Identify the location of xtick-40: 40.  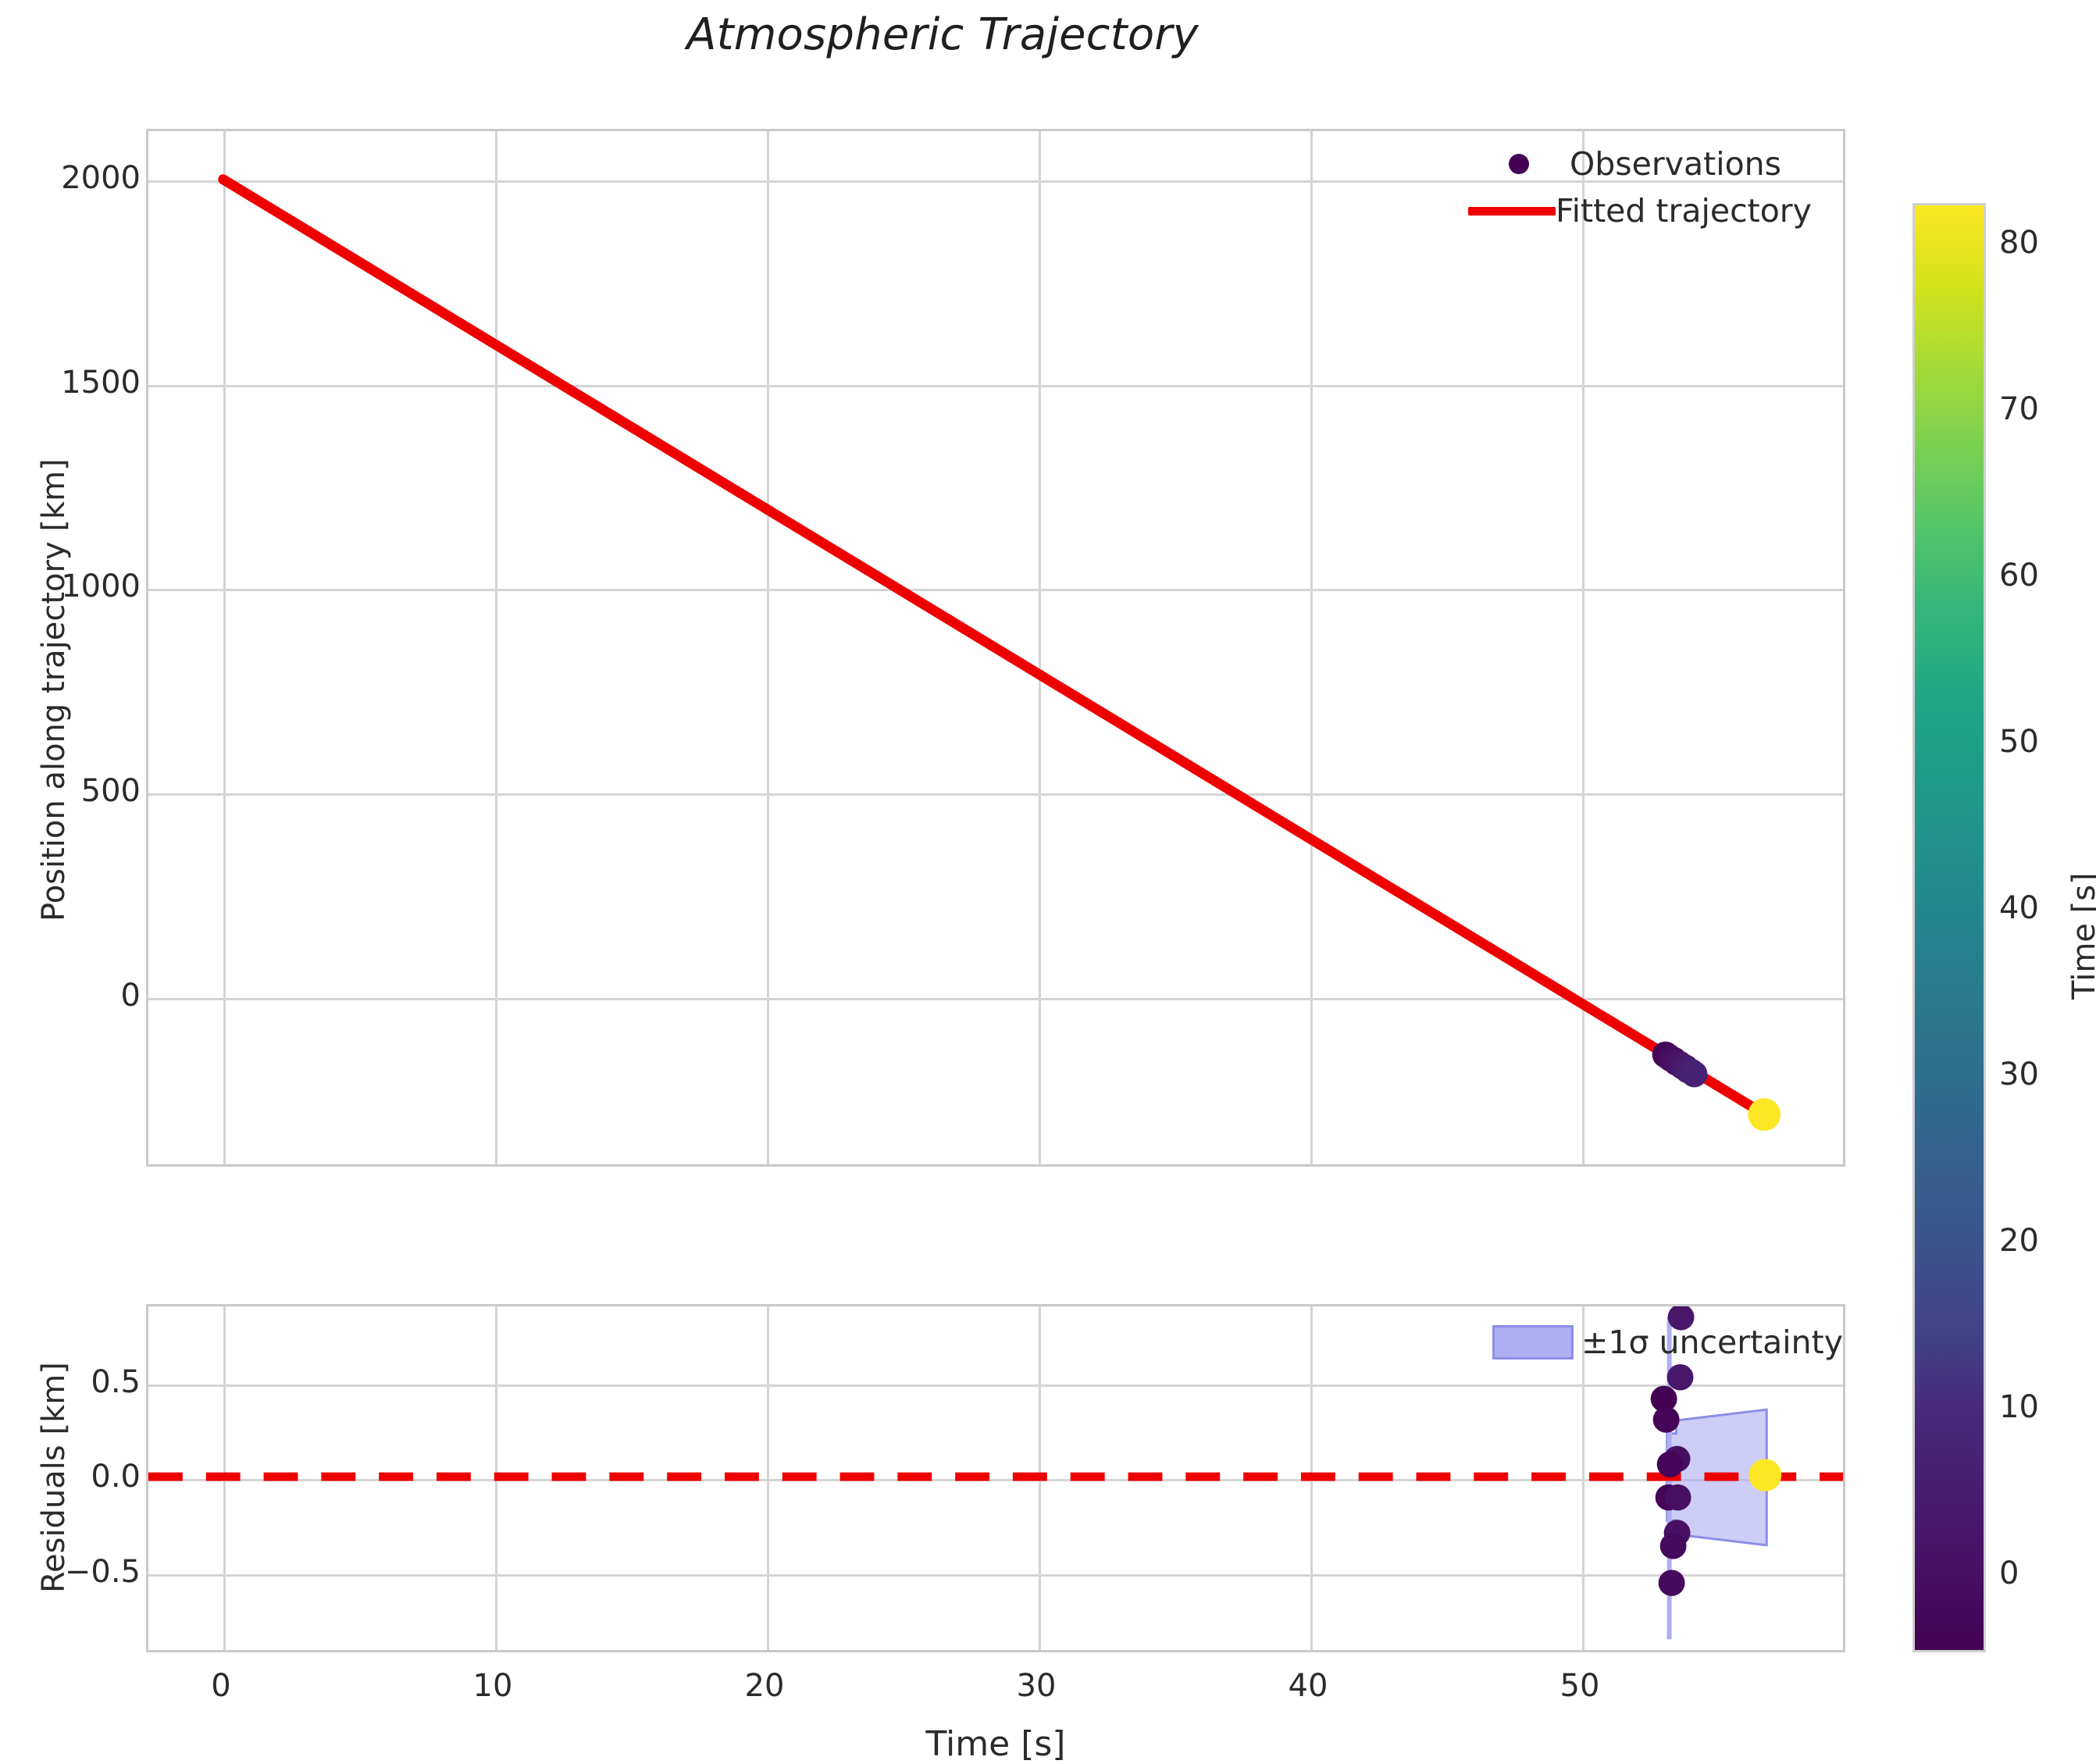
(1308, 1686).